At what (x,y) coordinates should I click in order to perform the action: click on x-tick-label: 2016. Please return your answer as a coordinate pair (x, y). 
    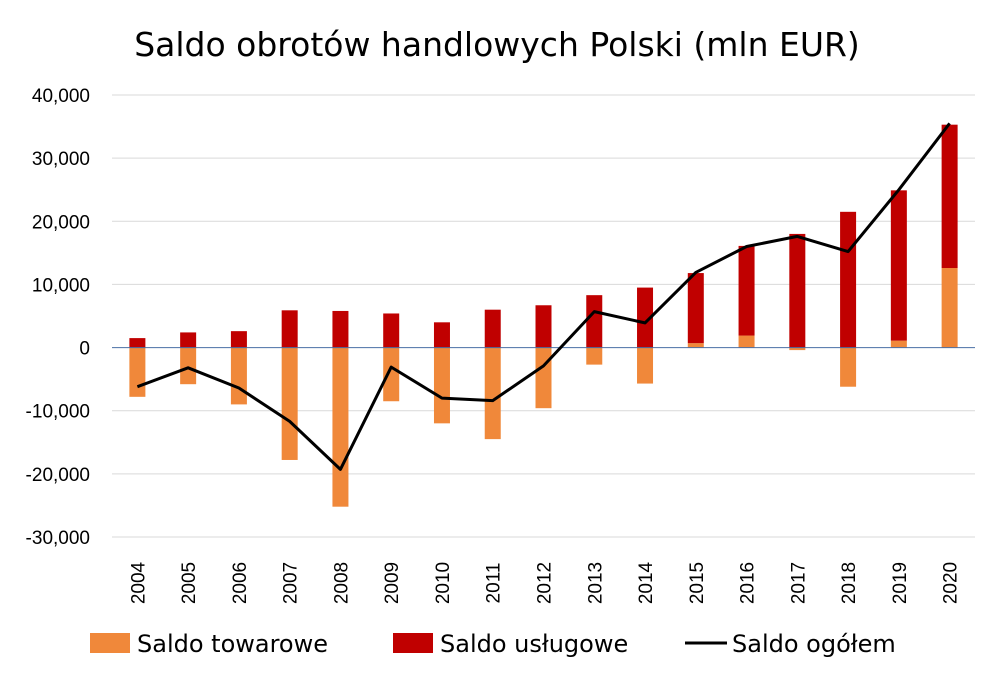
    Looking at the image, I should click on (748, 583).